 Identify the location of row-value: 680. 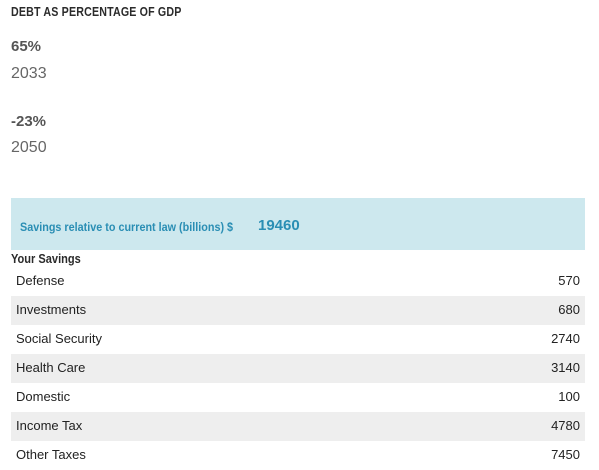
(569, 309).